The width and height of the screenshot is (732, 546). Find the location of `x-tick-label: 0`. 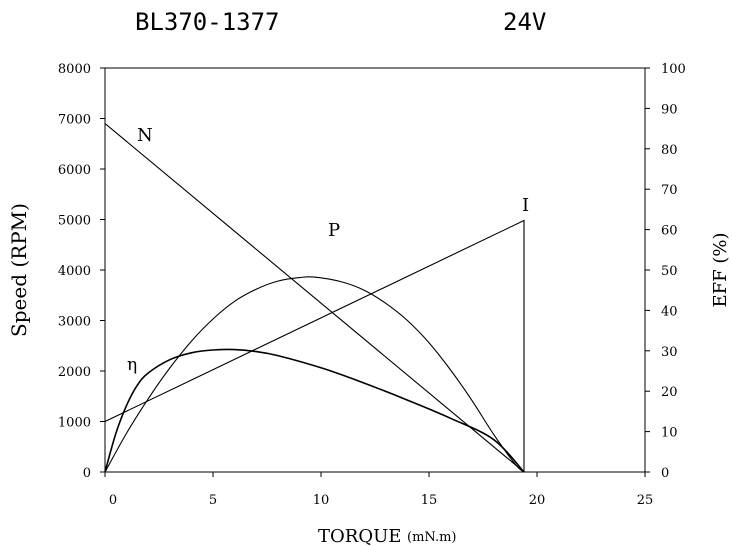

x-tick-label: 0 is located at coordinates (113, 500).